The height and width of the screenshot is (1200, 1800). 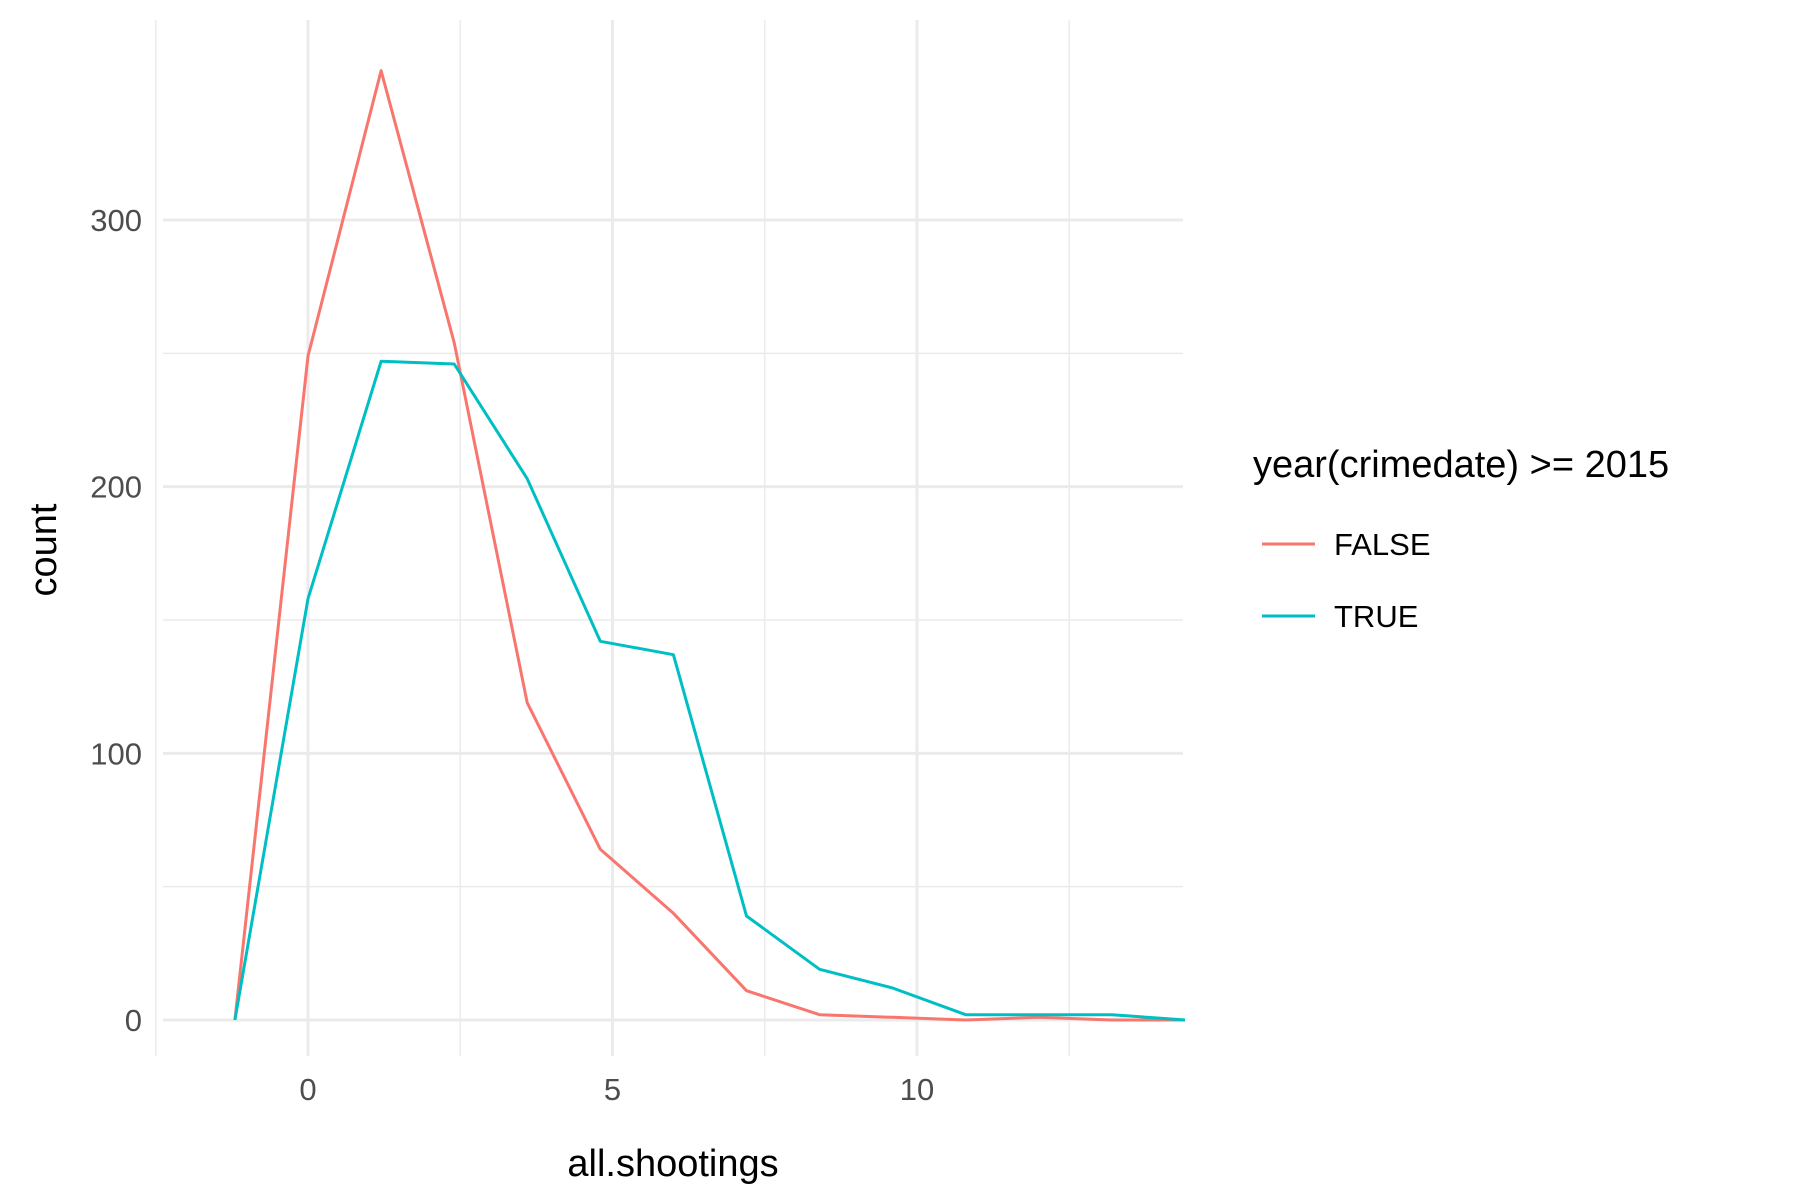 I want to click on y-tick-label: 0, so click(x=133, y=1020).